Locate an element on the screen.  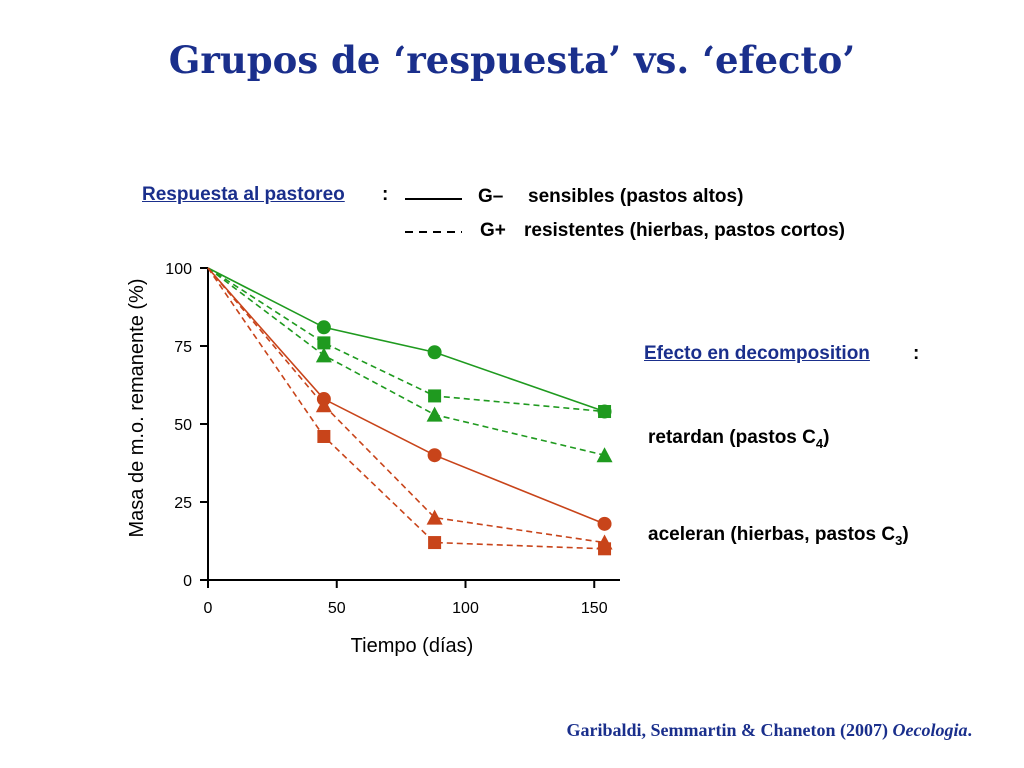
legend-line-samples is located at coordinates (433, 215).